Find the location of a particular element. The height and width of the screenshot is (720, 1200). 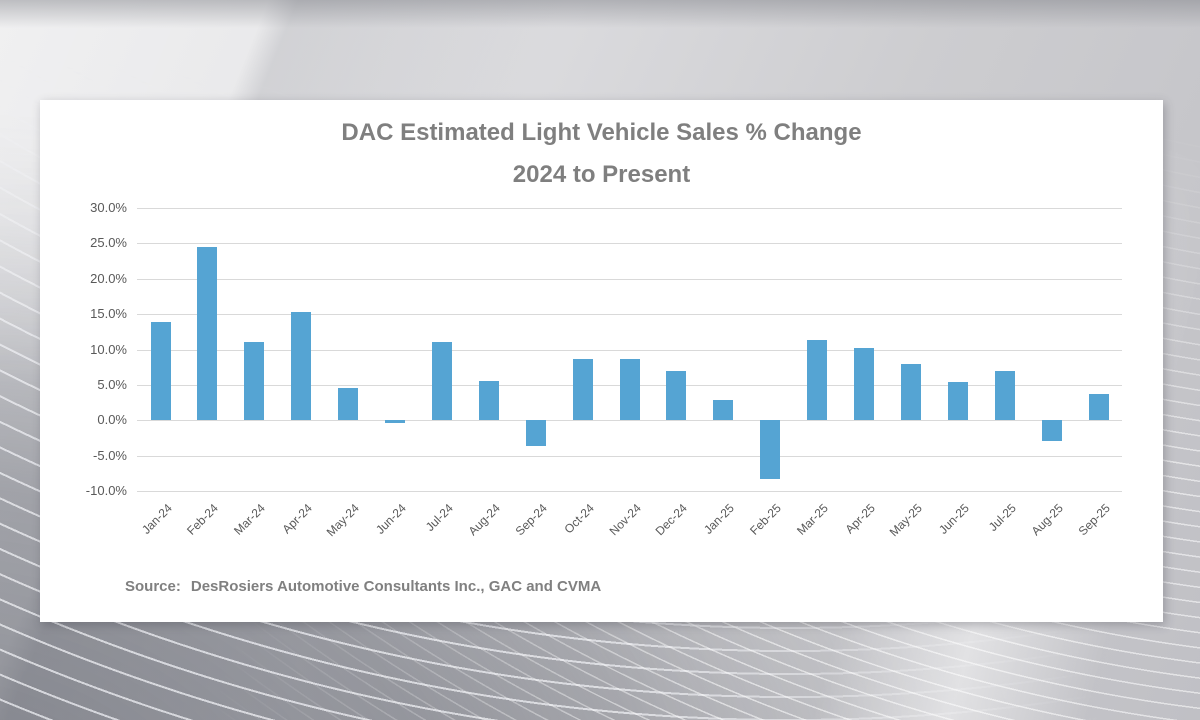

y-axis-tick-label: 30.0% is located at coordinates (108, 207).